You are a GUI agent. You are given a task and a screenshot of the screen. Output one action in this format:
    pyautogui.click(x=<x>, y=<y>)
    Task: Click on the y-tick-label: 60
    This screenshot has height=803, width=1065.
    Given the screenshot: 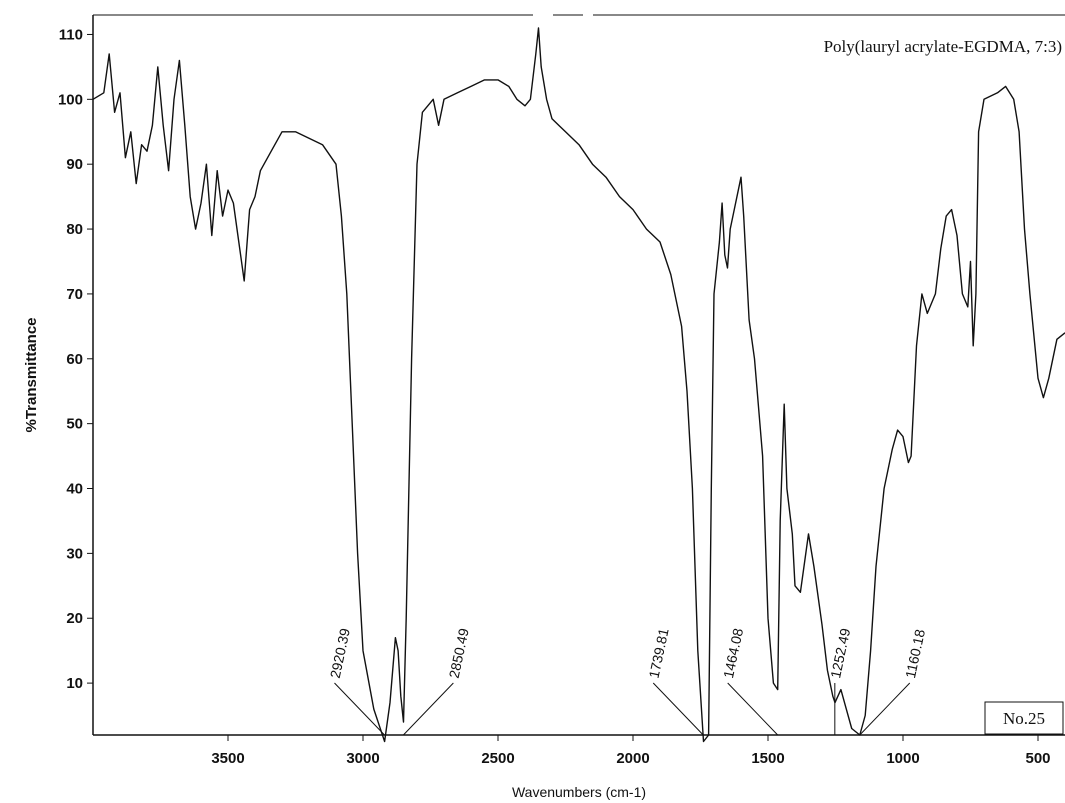 What is the action you would take?
    pyautogui.click(x=74, y=359)
    